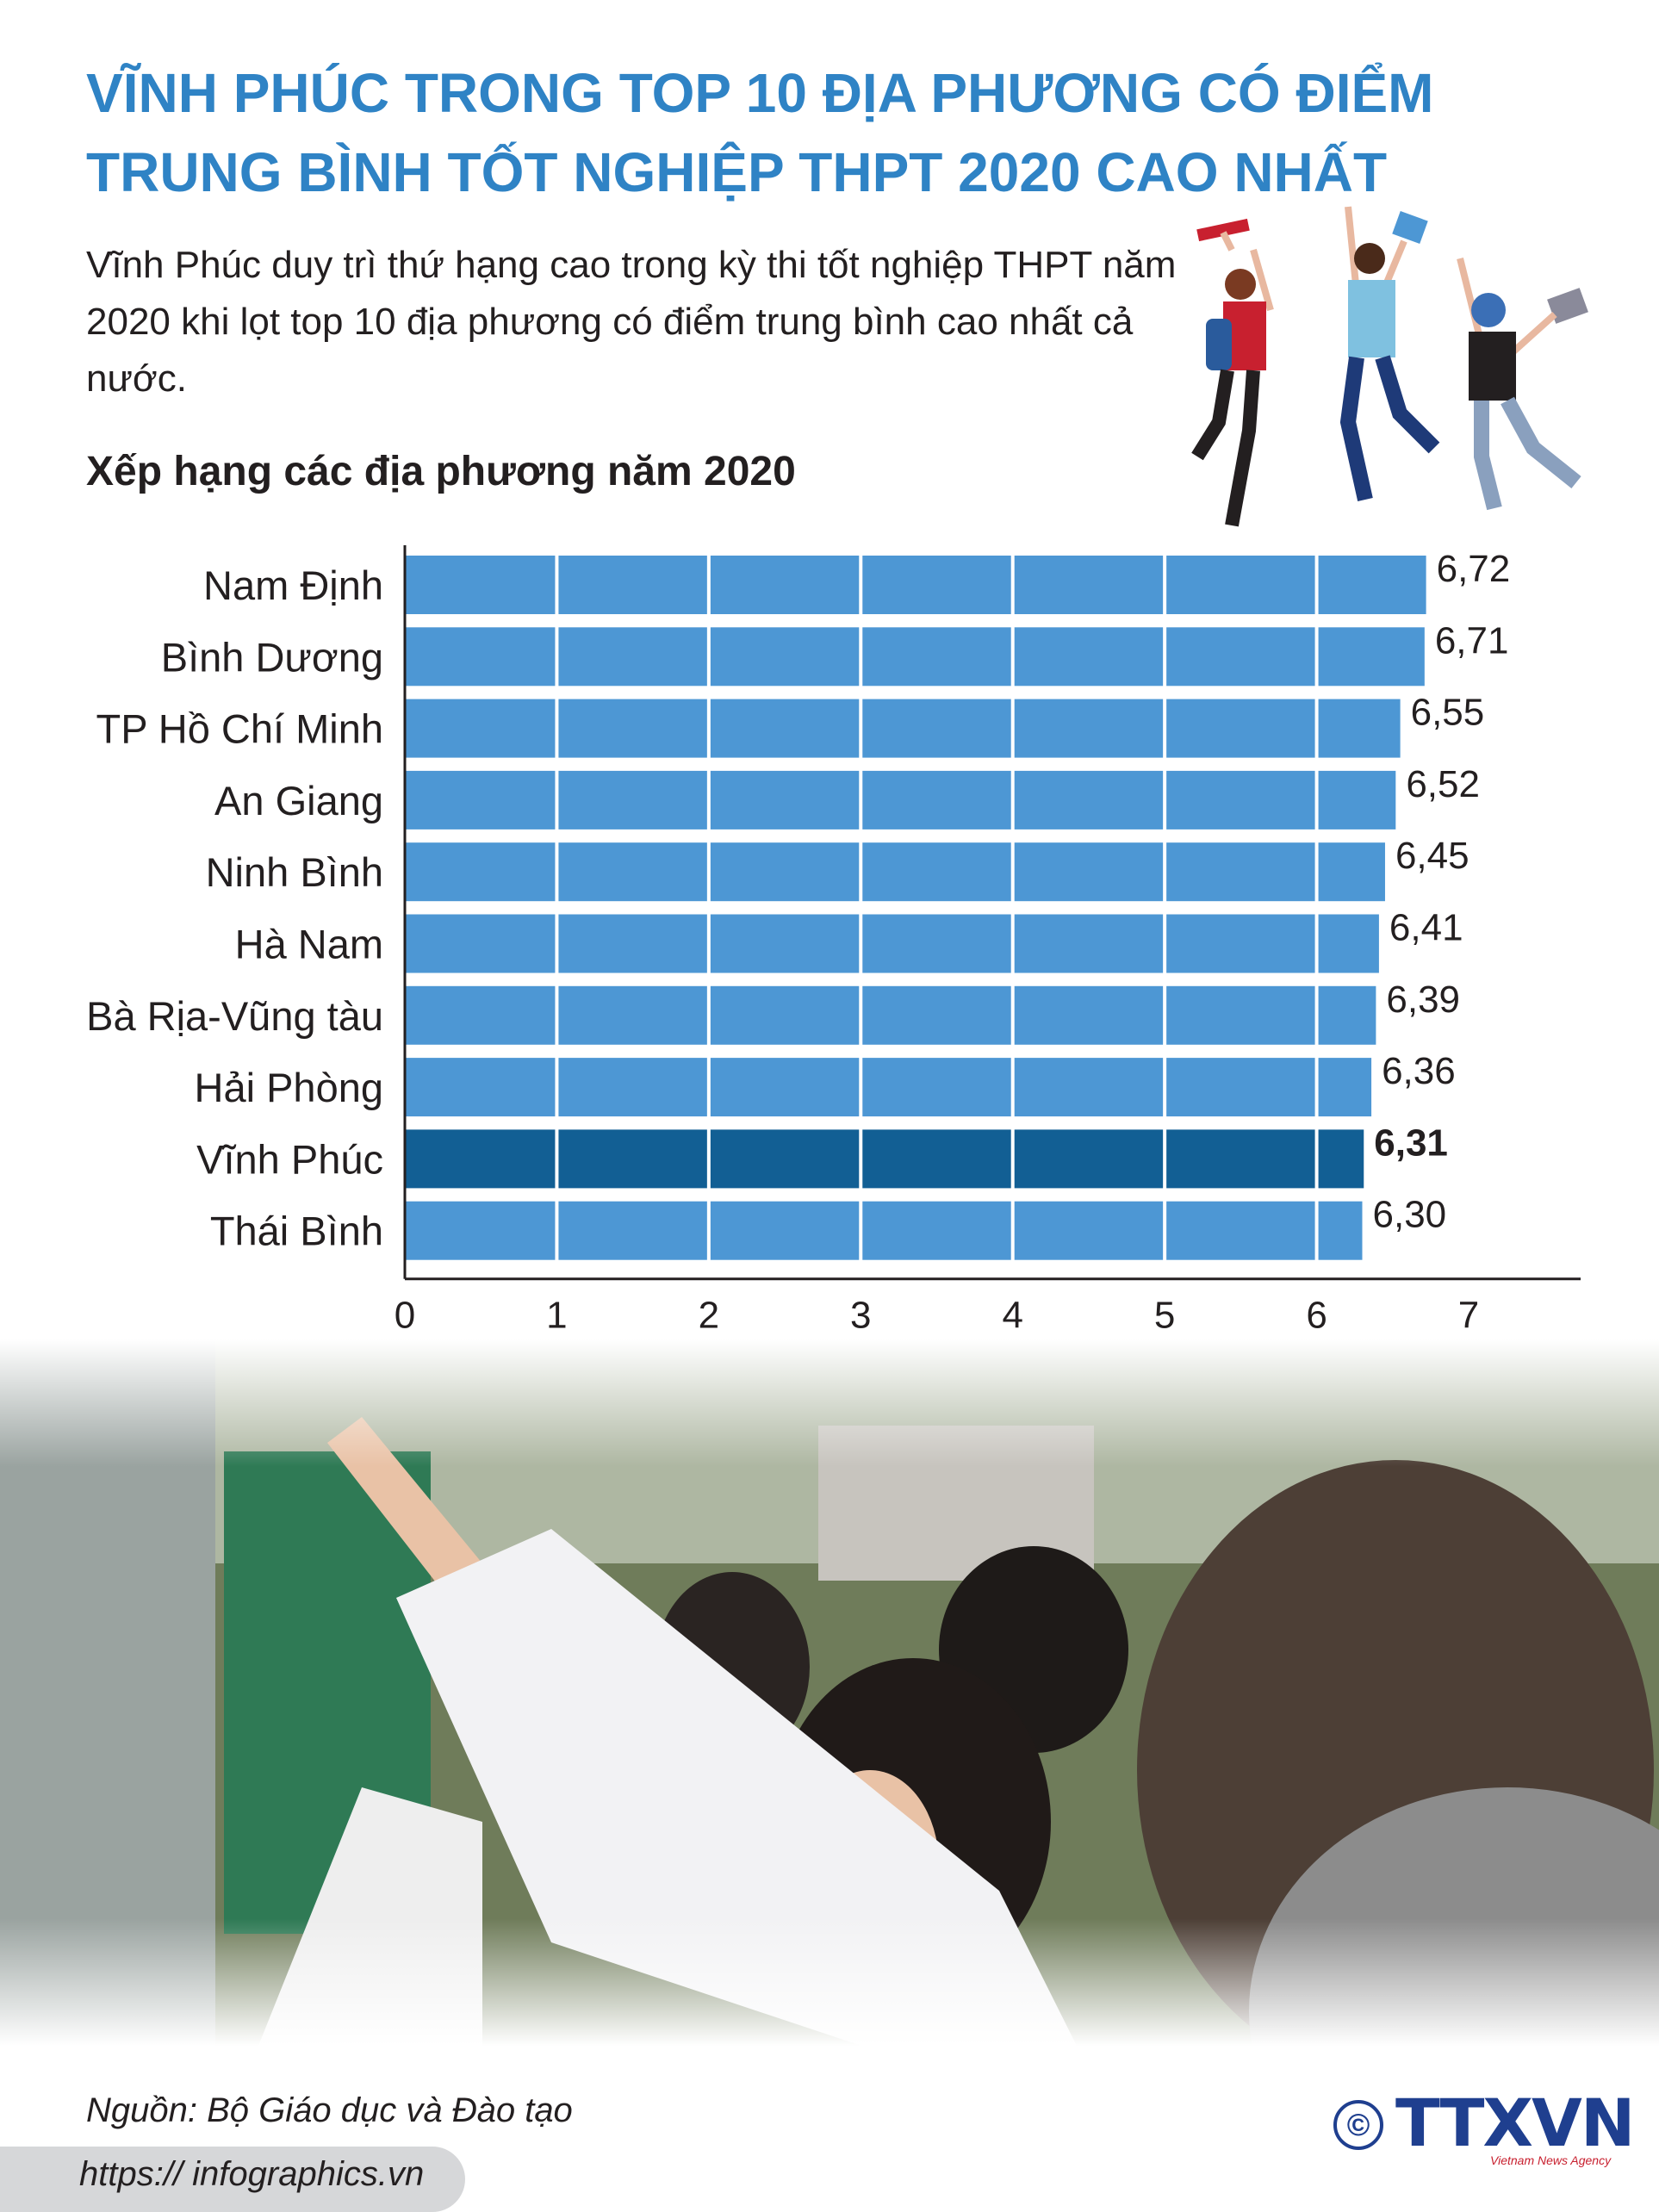  I want to click on category-label: Bình Dương, so click(272, 657).